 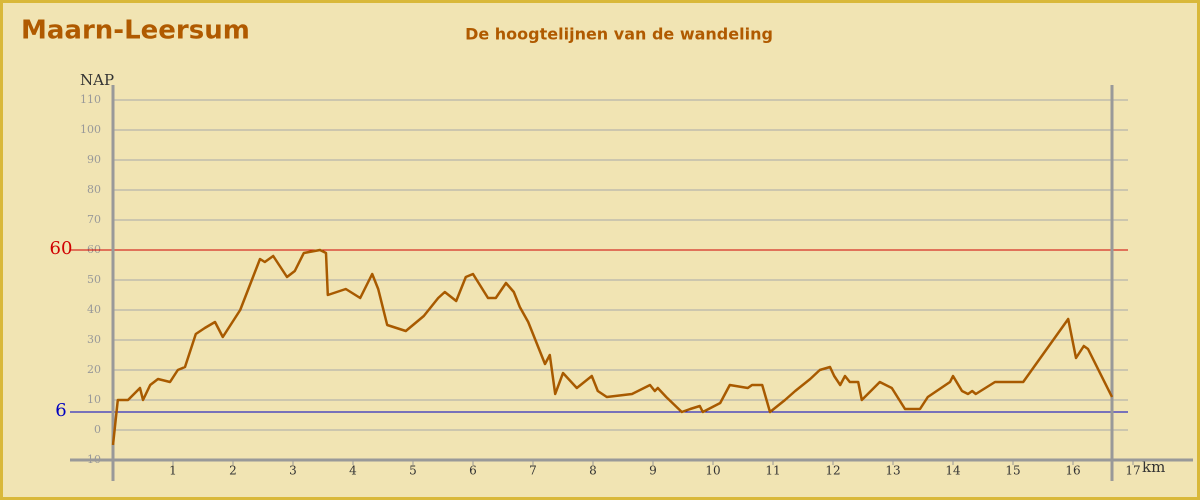 I want to click on x-tick-label: 10, so click(x=712, y=471).